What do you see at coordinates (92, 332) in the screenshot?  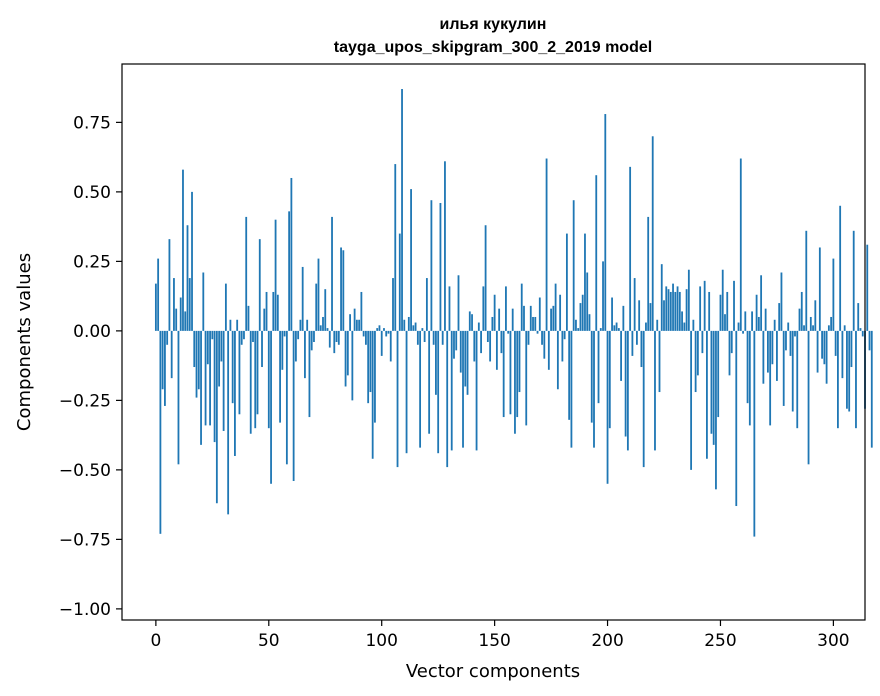 I see `y-tick-label: 0.00` at bounding box center [92, 332].